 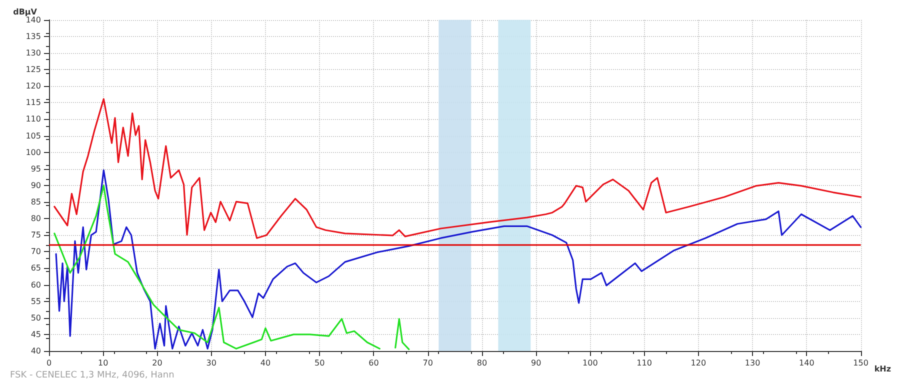 What do you see at coordinates (33, 53) in the screenshot?
I see `y-tick-label: 130` at bounding box center [33, 53].